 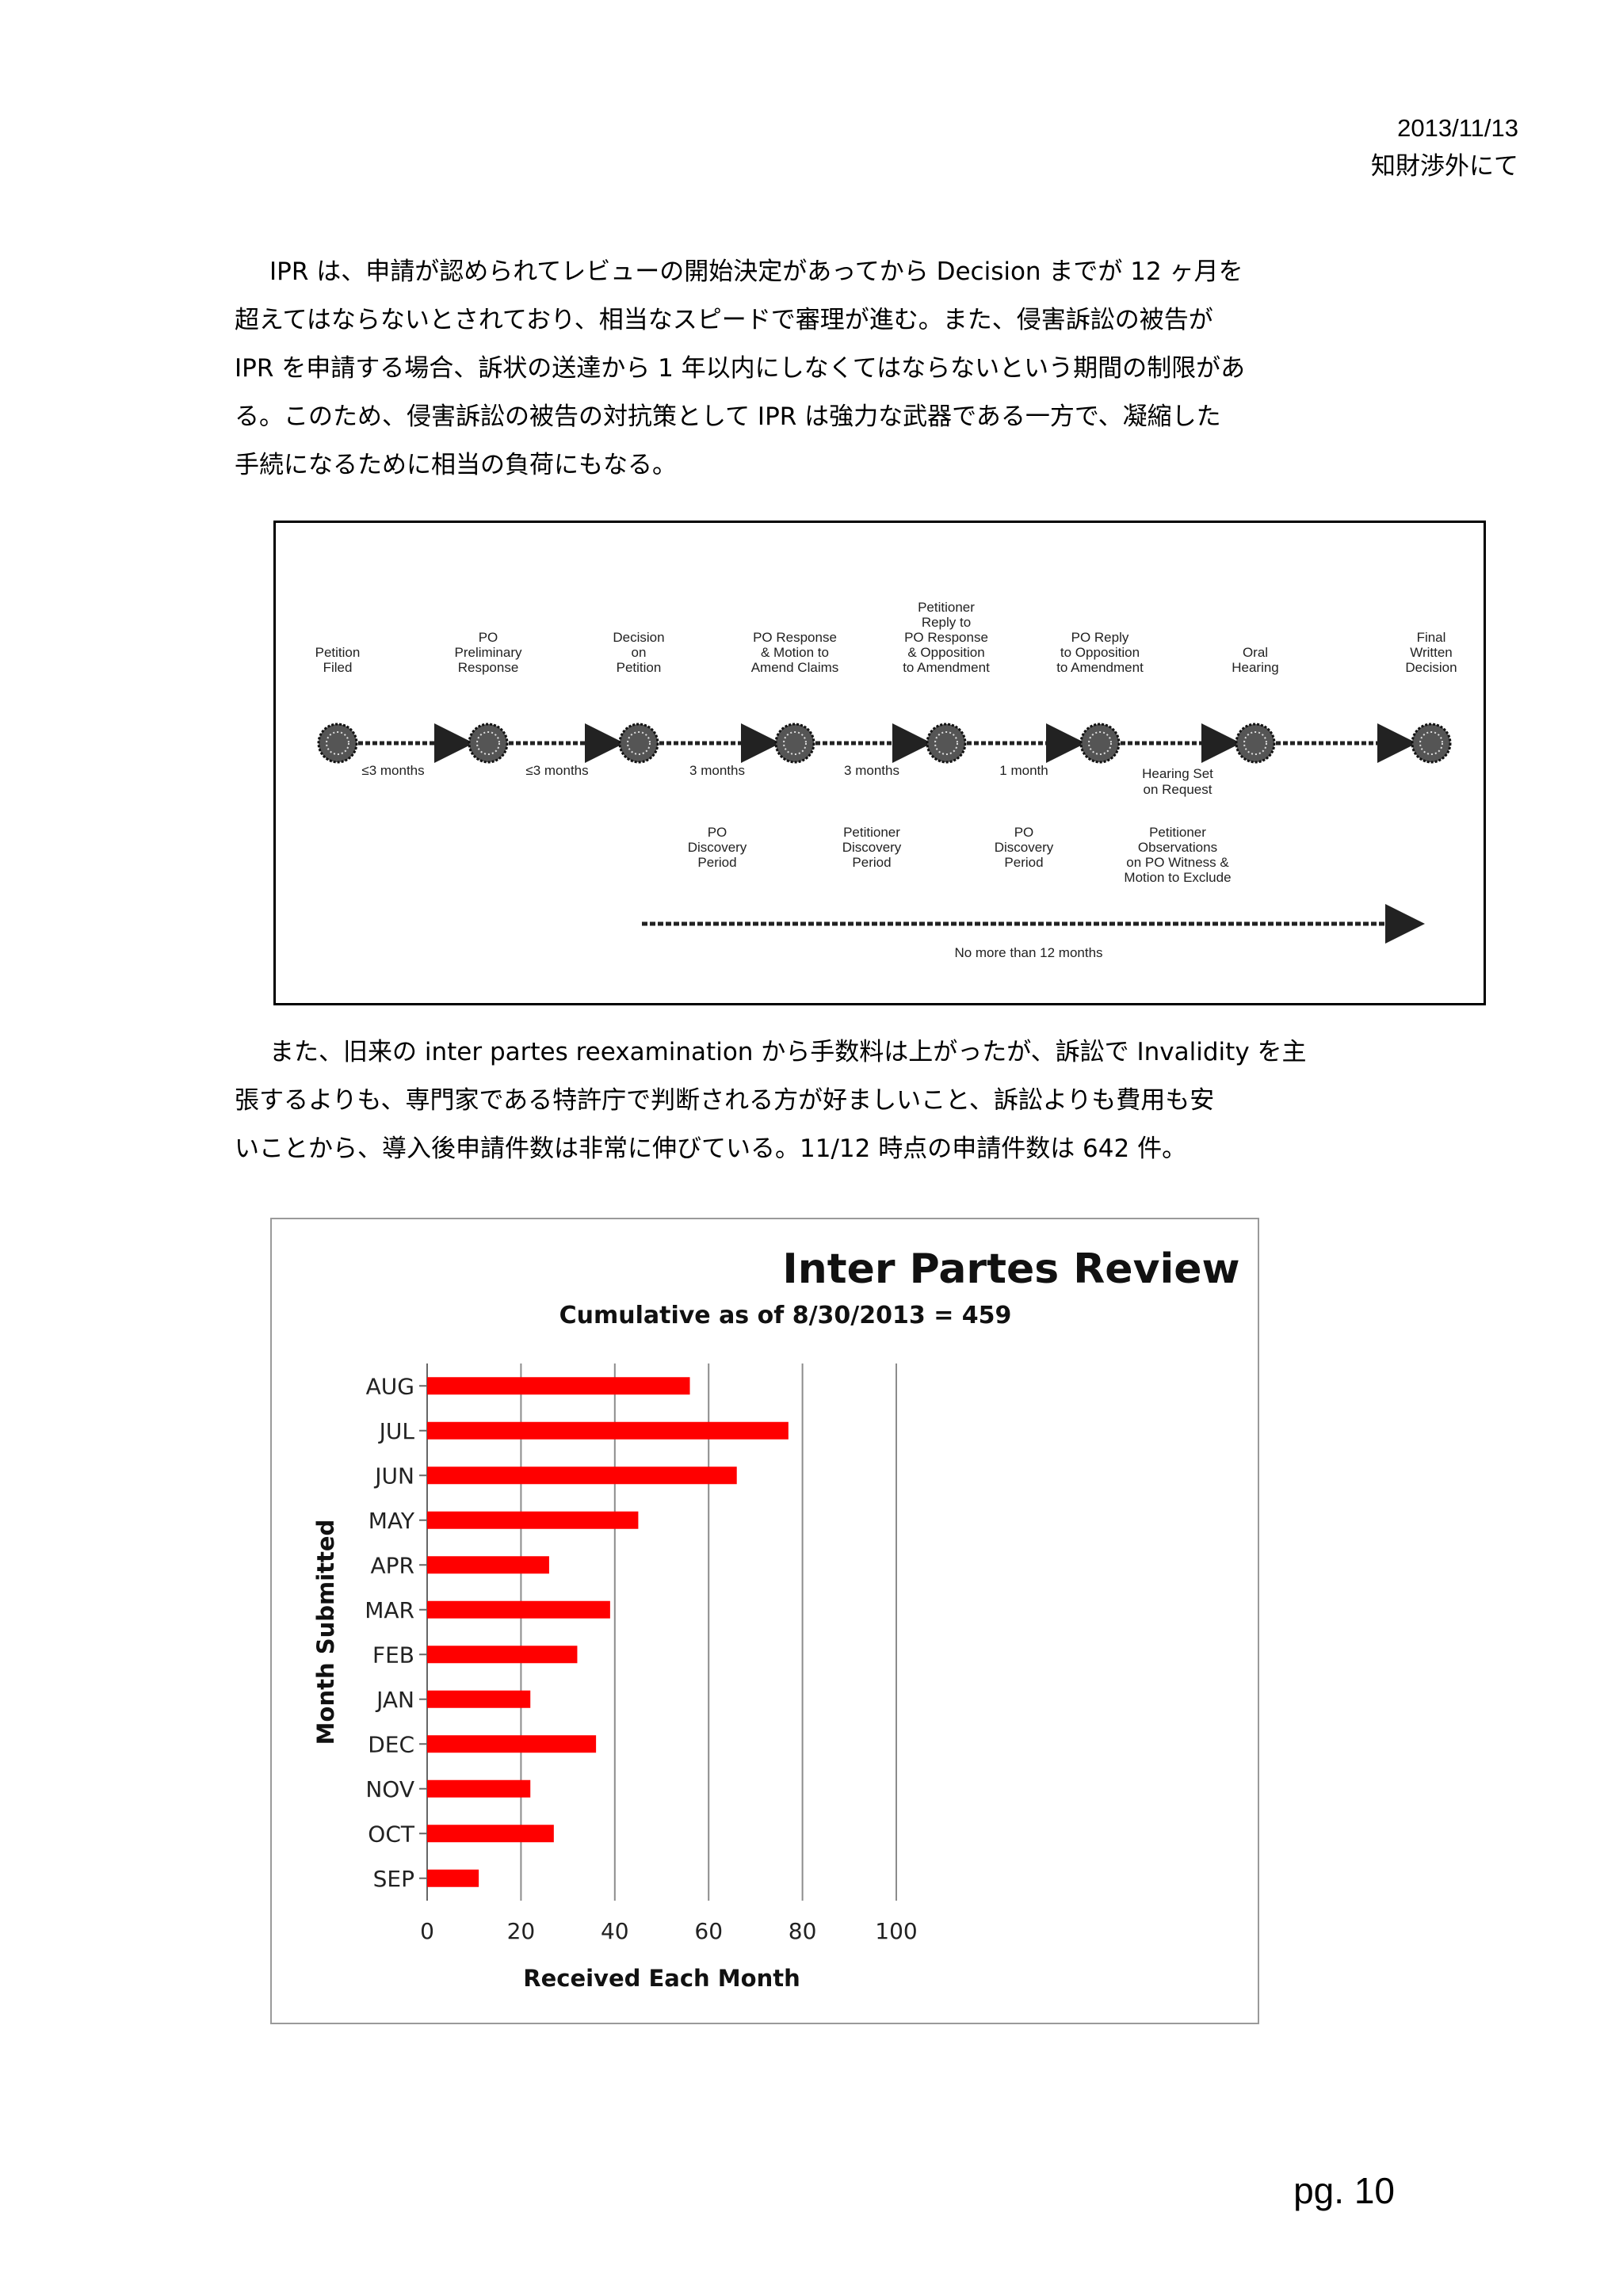 What do you see at coordinates (582, 1475) in the screenshot?
I see `bar-jun` at bounding box center [582, 1475].